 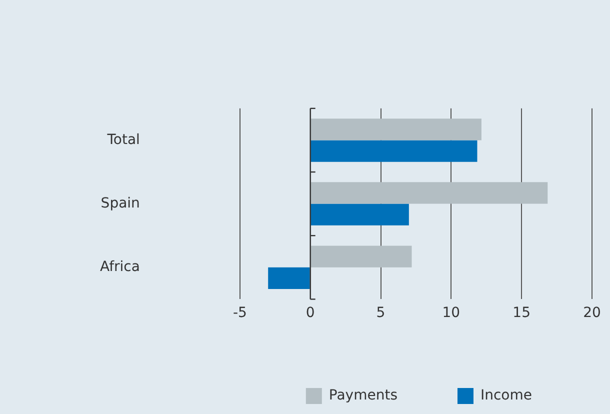 What do you see at coordinates (310, 313) in the screenshot?
I see `x-tick-label: 0` at bounding box center [310, 313].